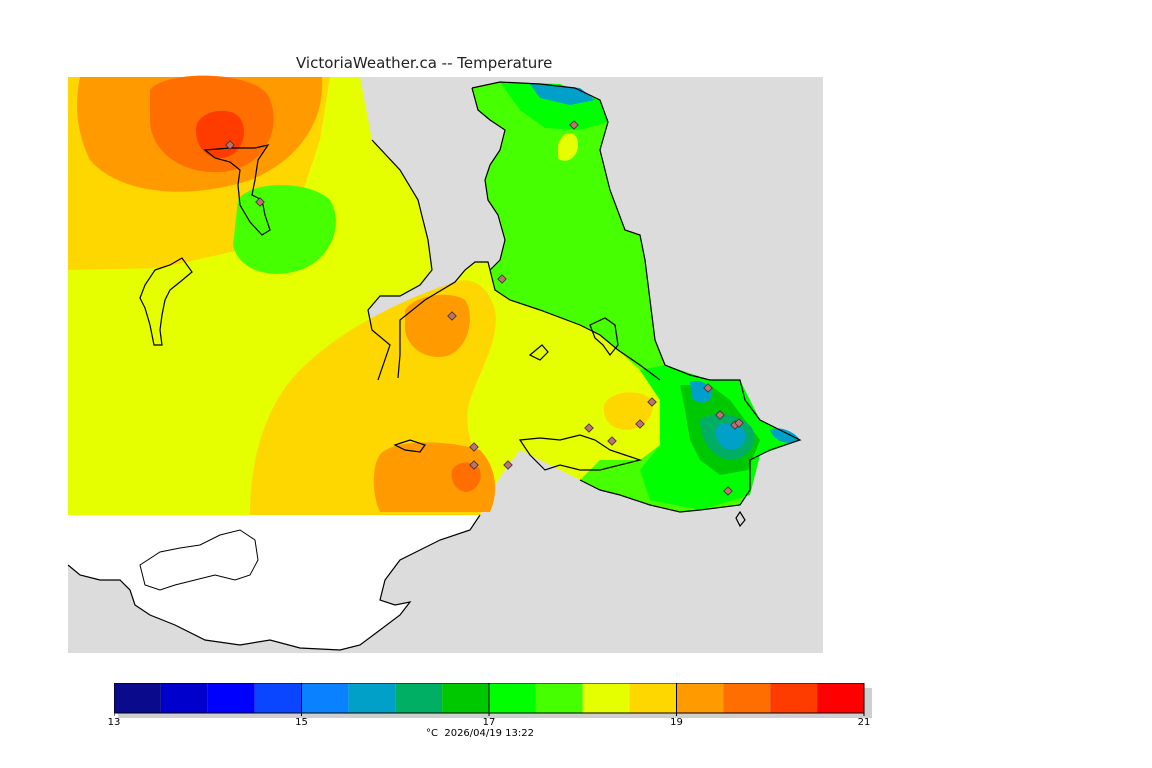 This screenshot has height=768, width=1152. I want to click on contour-19-south, so click(434, 477).